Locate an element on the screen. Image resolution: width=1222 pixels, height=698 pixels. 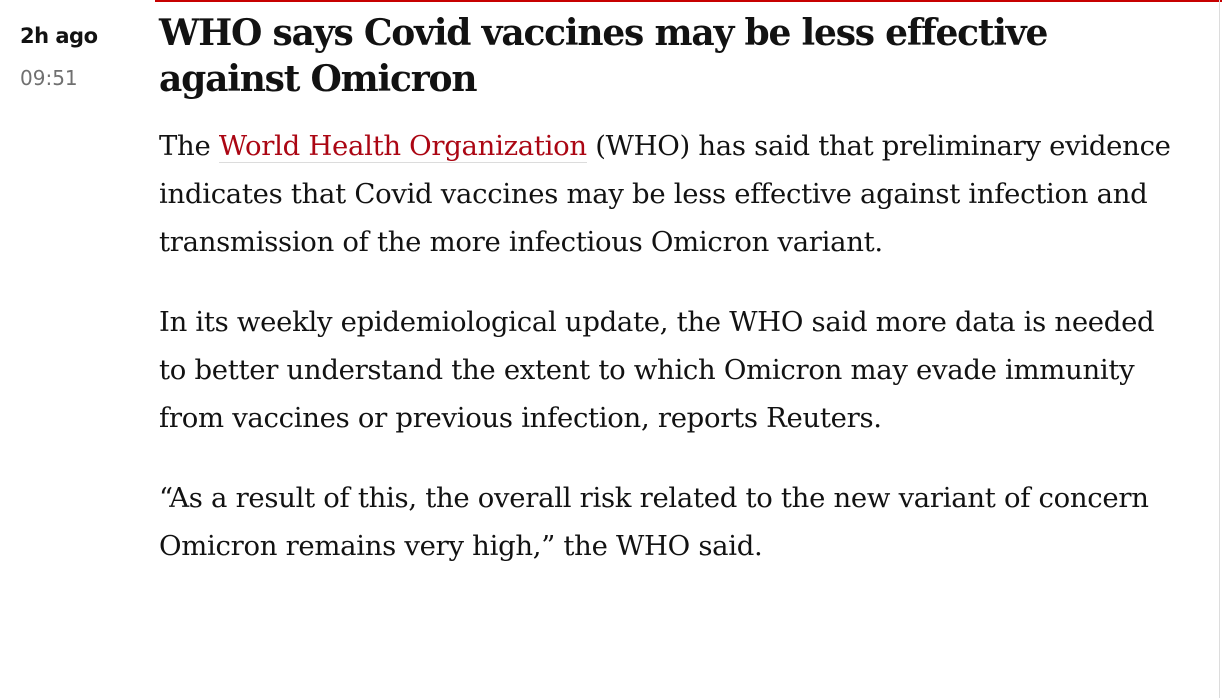
top-rule is located at coordinates (688, 1).